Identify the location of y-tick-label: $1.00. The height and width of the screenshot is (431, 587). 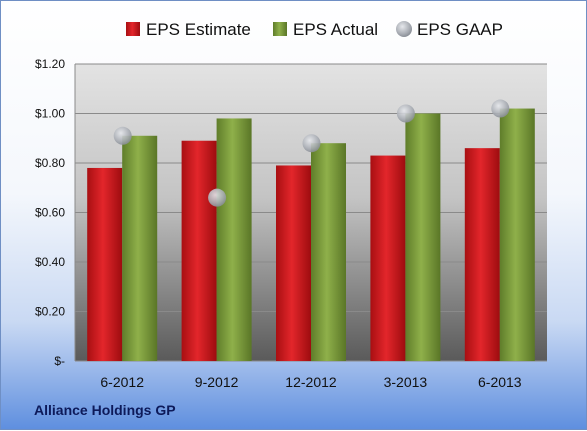
(50, 114).